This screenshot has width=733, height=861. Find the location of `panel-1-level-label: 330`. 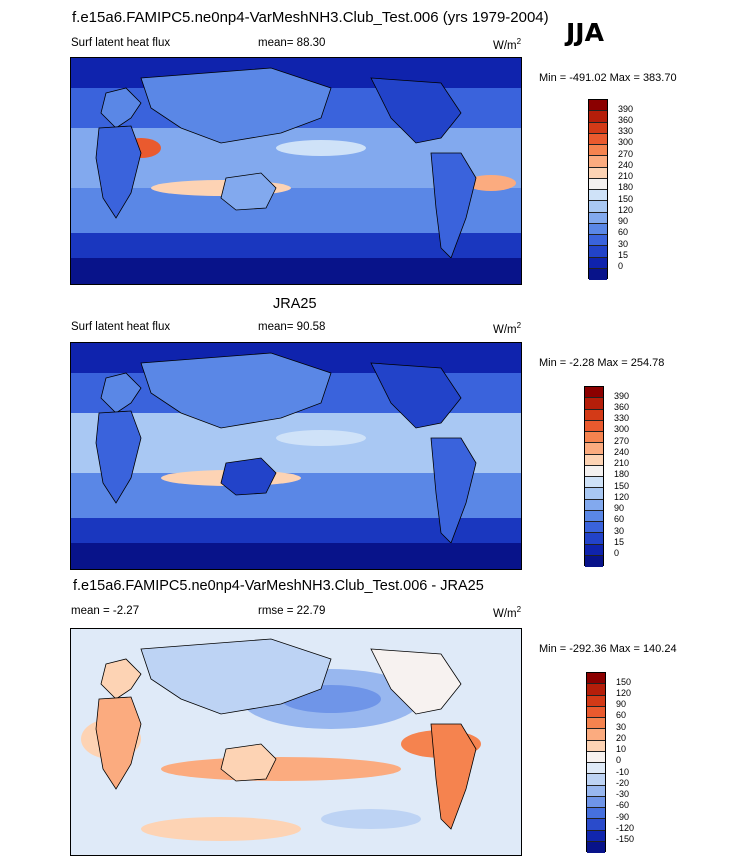

panel-1-level-label: 330 is located at coordinates (626, 131).